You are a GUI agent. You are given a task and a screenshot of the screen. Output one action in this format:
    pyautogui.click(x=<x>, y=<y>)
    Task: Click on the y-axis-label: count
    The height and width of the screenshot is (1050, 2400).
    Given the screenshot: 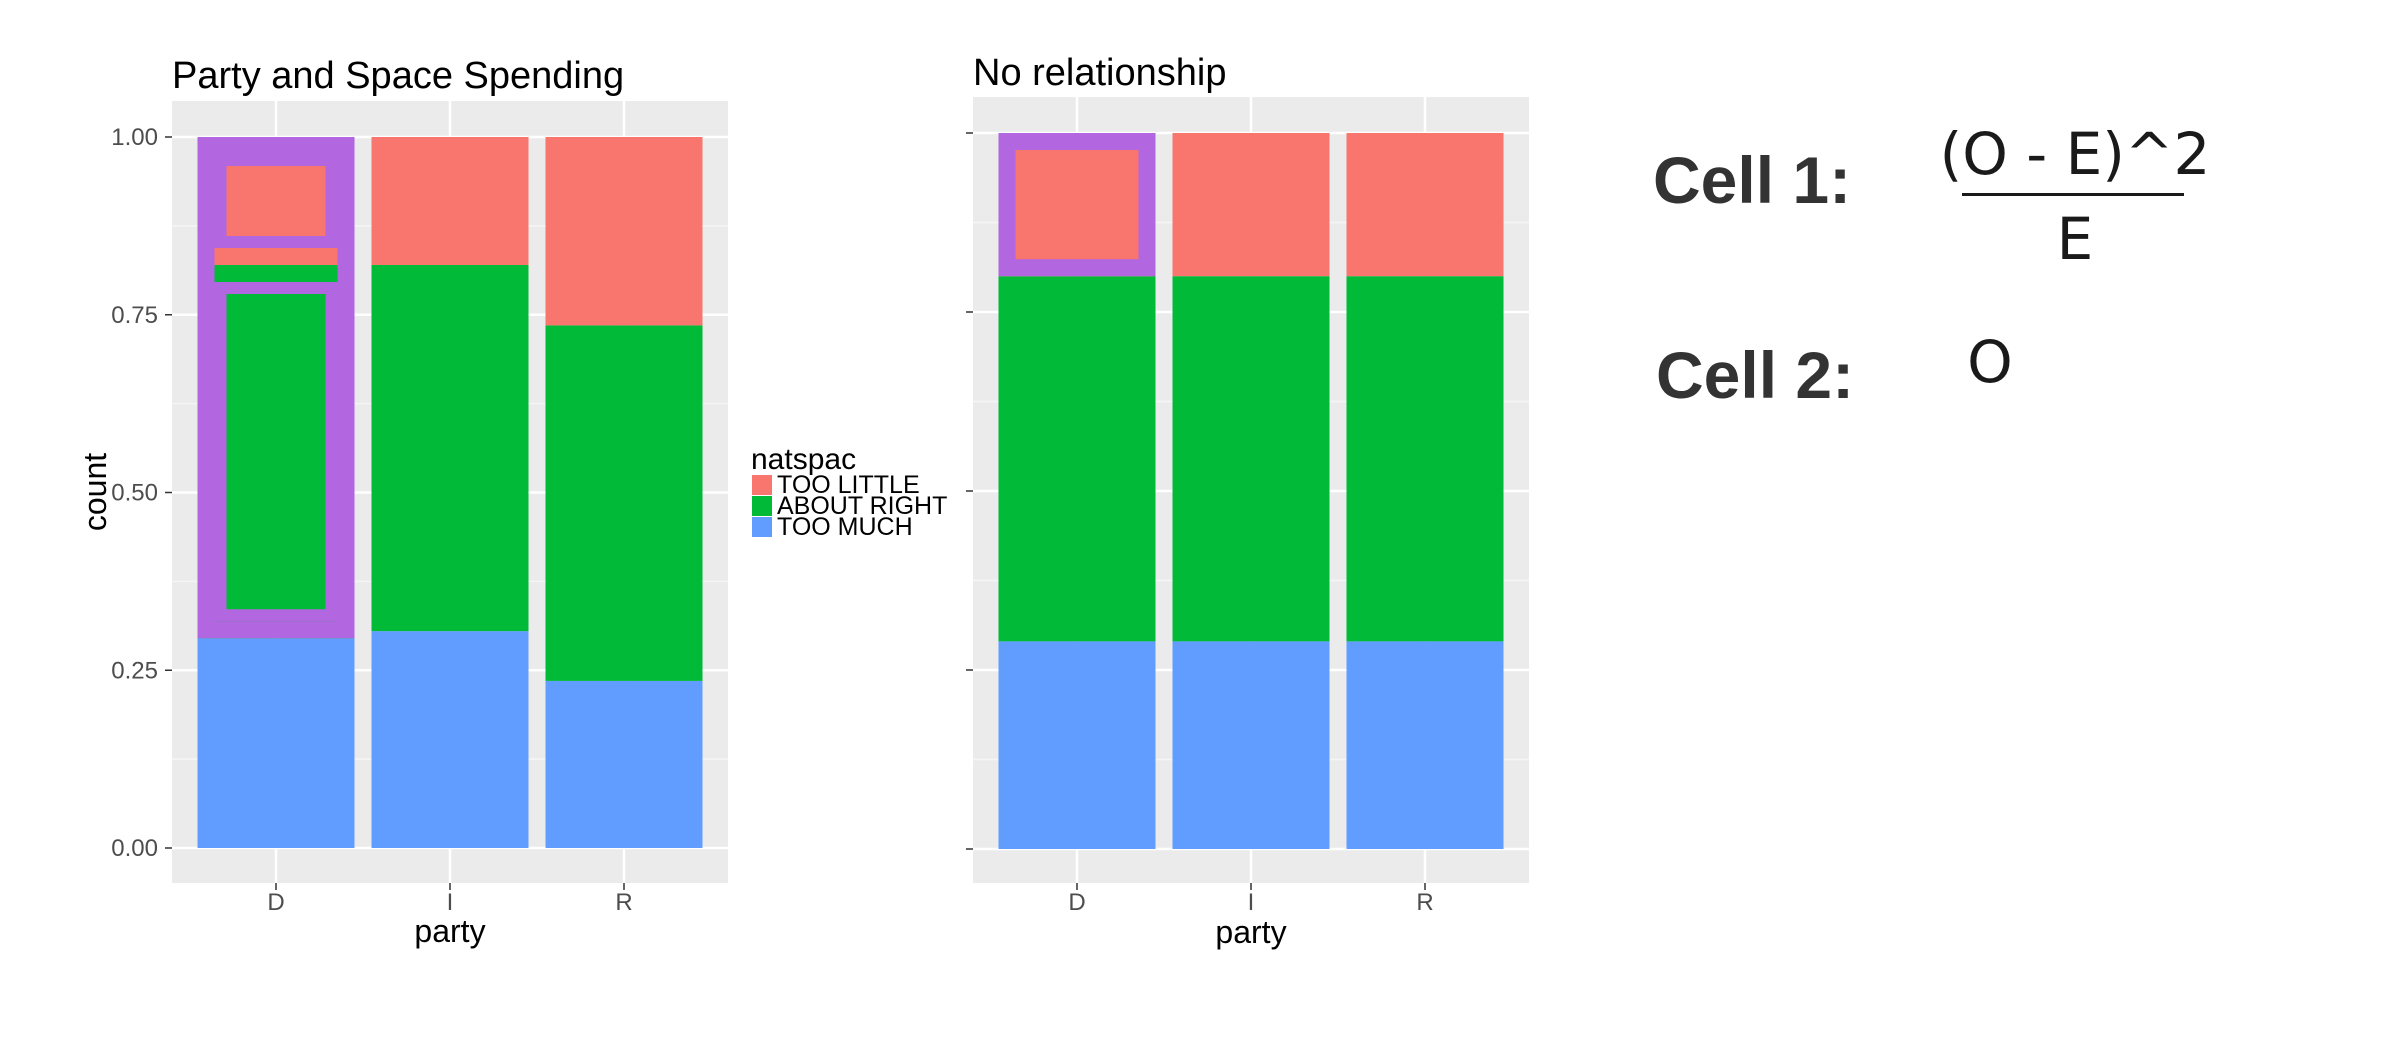 What is the action you would take?
    pyautogui.click(x=95, y=492)
    